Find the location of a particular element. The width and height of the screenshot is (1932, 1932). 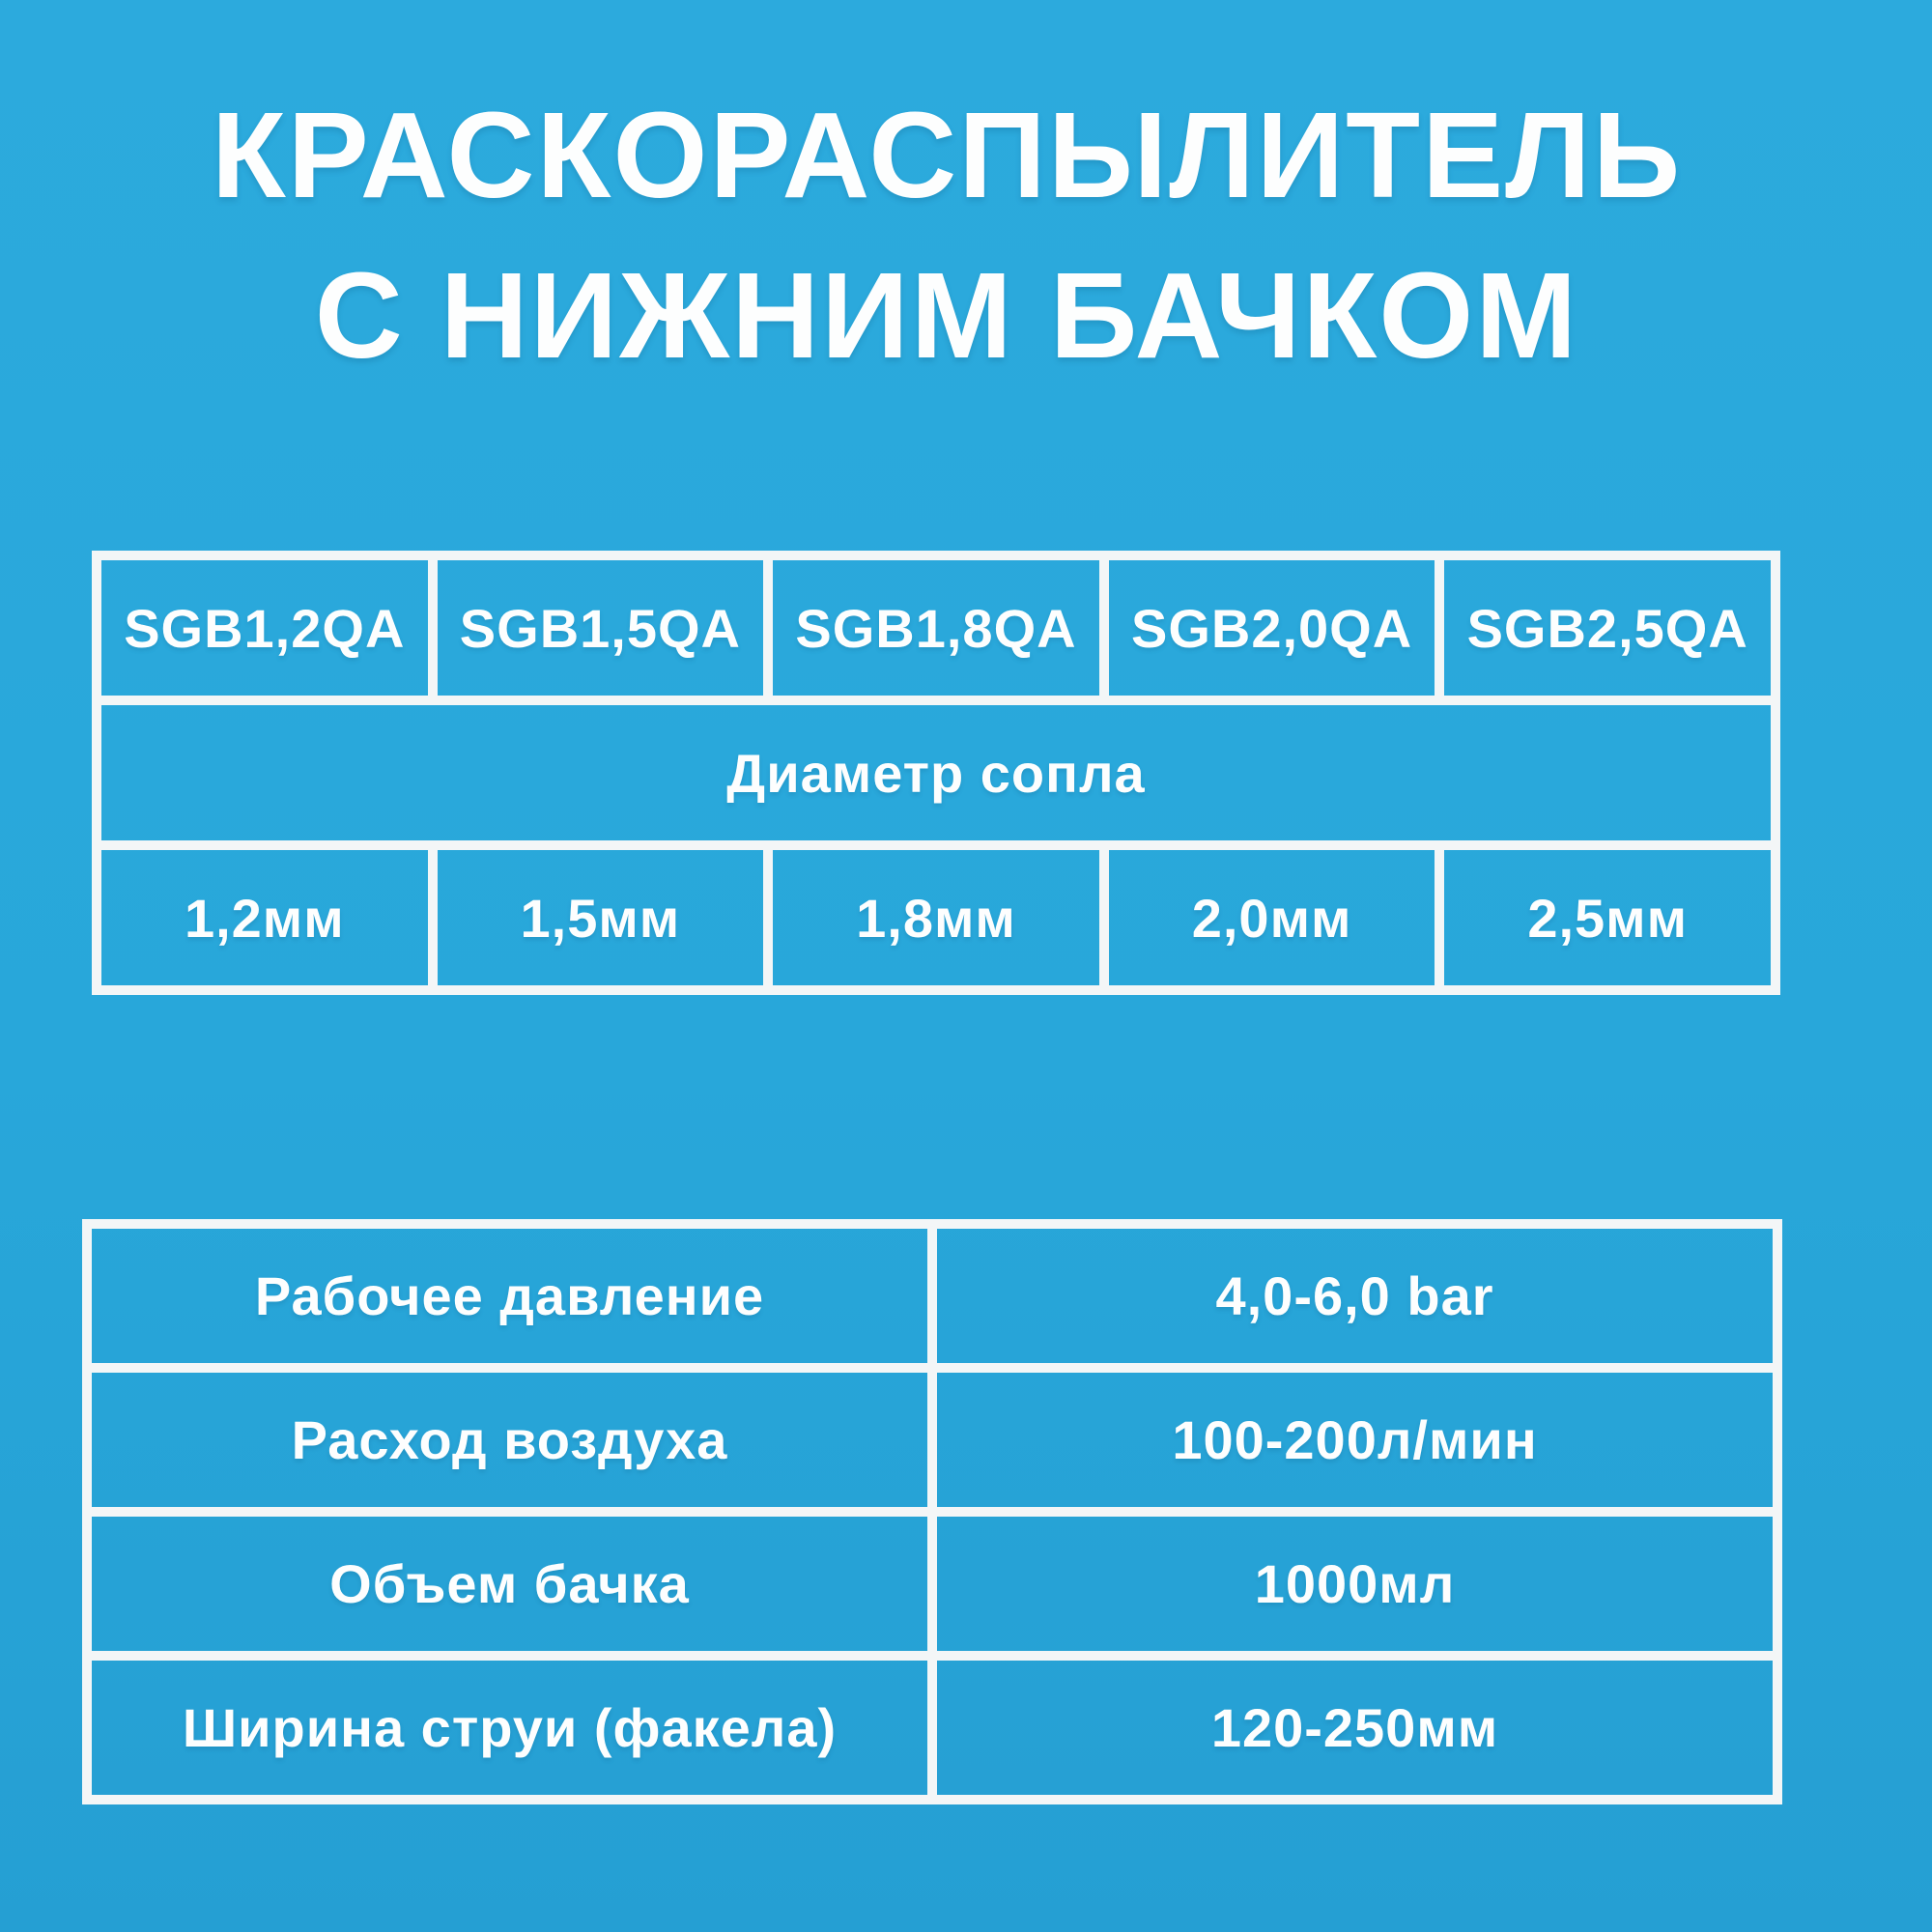

spec-label-tank-volume: Объем бачка is located at coordinates (510, 1584).